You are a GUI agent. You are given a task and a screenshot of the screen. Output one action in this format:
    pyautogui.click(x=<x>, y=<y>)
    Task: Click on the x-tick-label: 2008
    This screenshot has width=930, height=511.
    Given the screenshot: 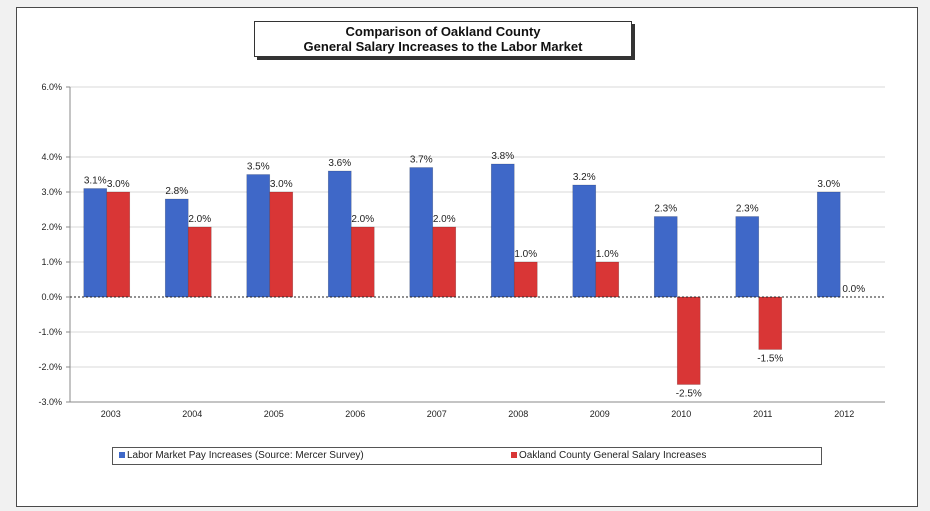 What is the action you would take?
    pyautogui.click(x=518, y=414)
    